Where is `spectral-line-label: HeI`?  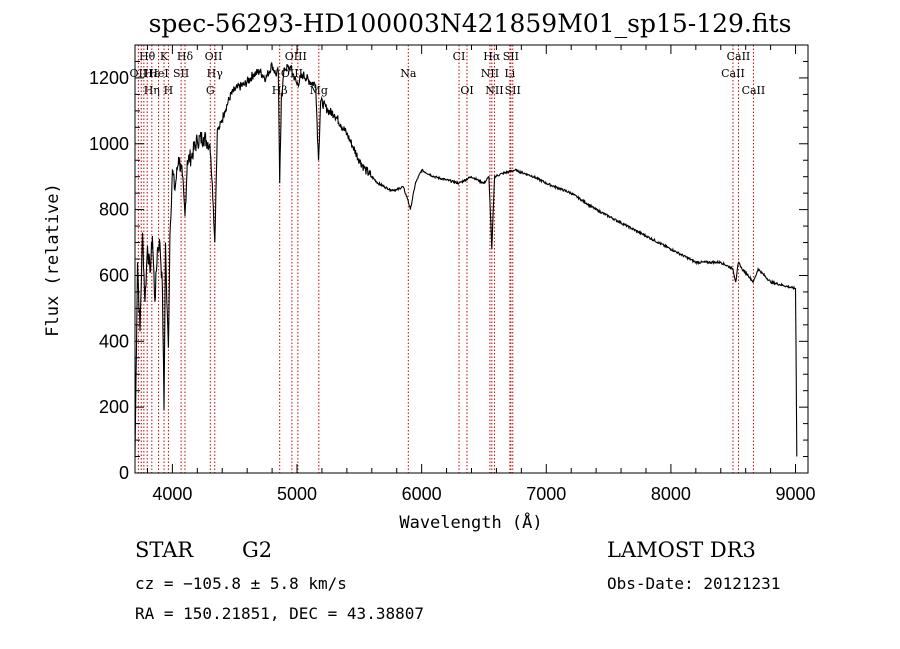 spectral-line-label: HeI is located at coordinates (158, 73).